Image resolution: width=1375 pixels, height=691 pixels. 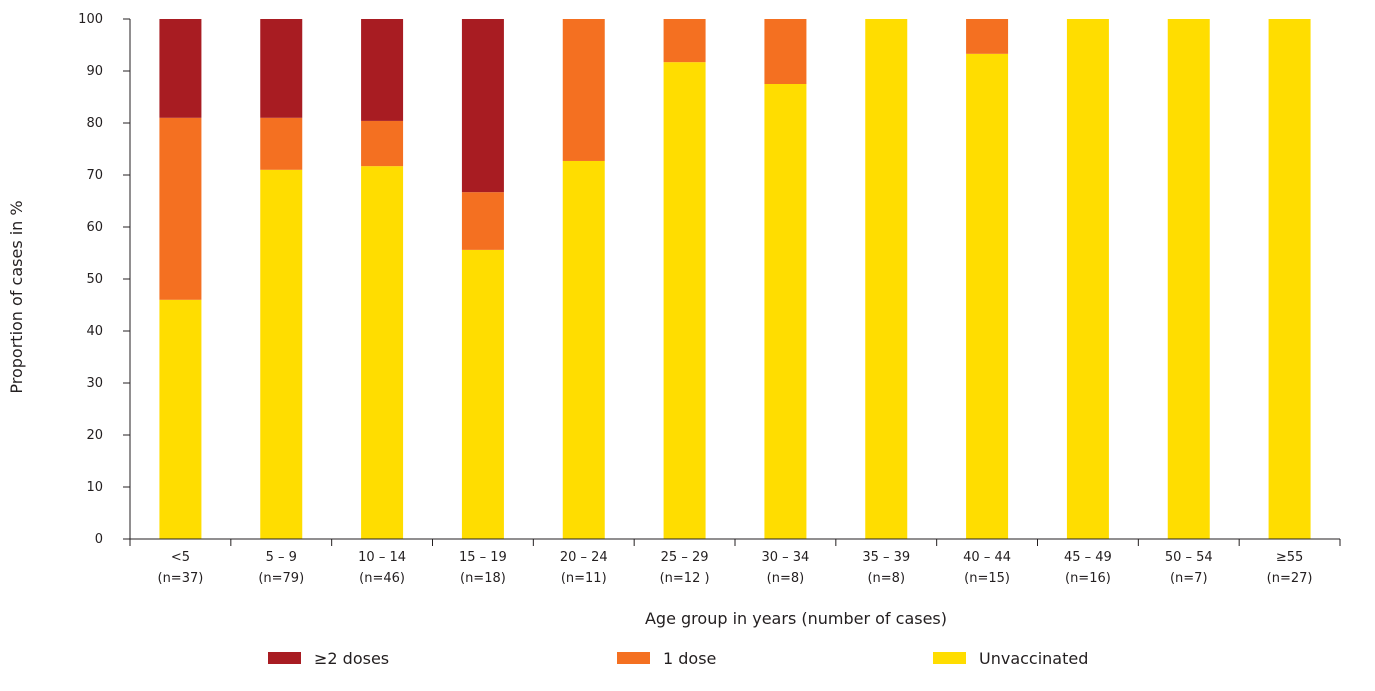 What do you see at coordinates (584, 557) in the screenshot?
I see `x-tick-label-age: 20 – 24` at bounding box center [584, 557].